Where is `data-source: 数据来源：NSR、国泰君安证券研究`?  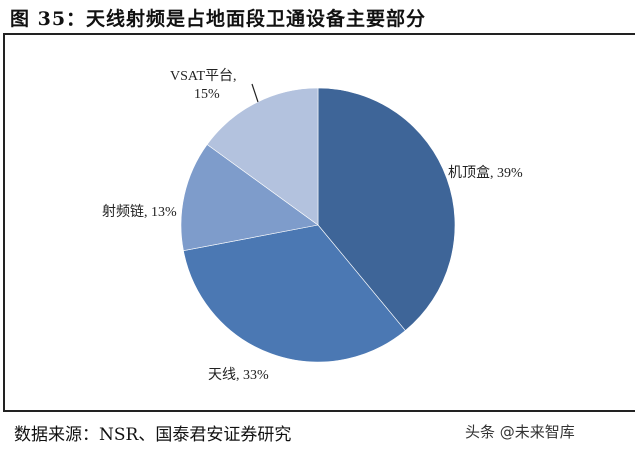 data-source: 数据来源：NSR、国泰君安证券研究 is located at coordinates (153, 435).